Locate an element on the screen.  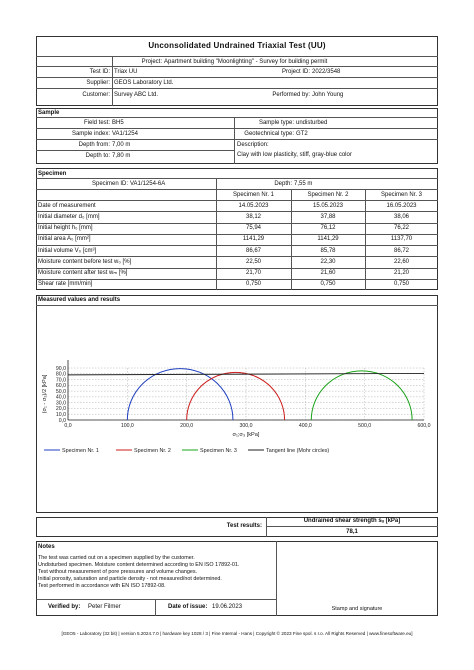
x-tick-label: 600,0 is located at coordinates (424, 426).